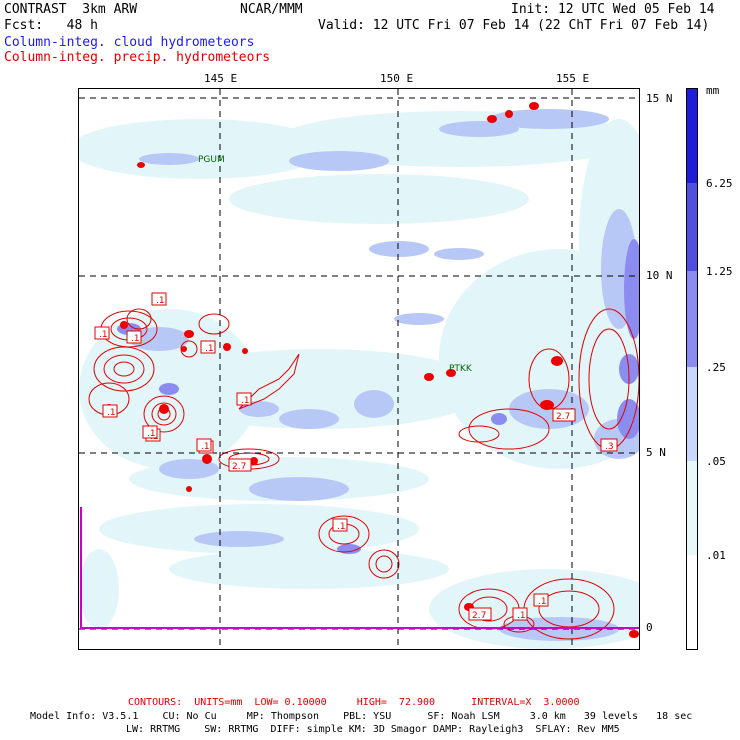  I want to click on forecast-hour: Fcst: 48 h, so click(51, 25).